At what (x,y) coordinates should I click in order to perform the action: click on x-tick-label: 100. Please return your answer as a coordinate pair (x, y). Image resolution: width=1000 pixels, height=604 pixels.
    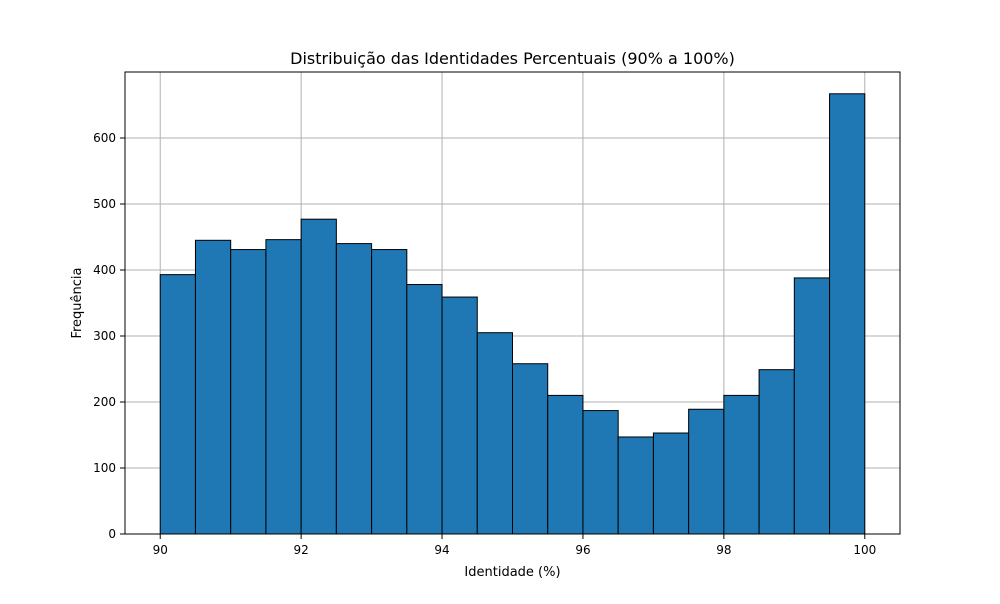
    Looking at the image, I should click on (864, 550).